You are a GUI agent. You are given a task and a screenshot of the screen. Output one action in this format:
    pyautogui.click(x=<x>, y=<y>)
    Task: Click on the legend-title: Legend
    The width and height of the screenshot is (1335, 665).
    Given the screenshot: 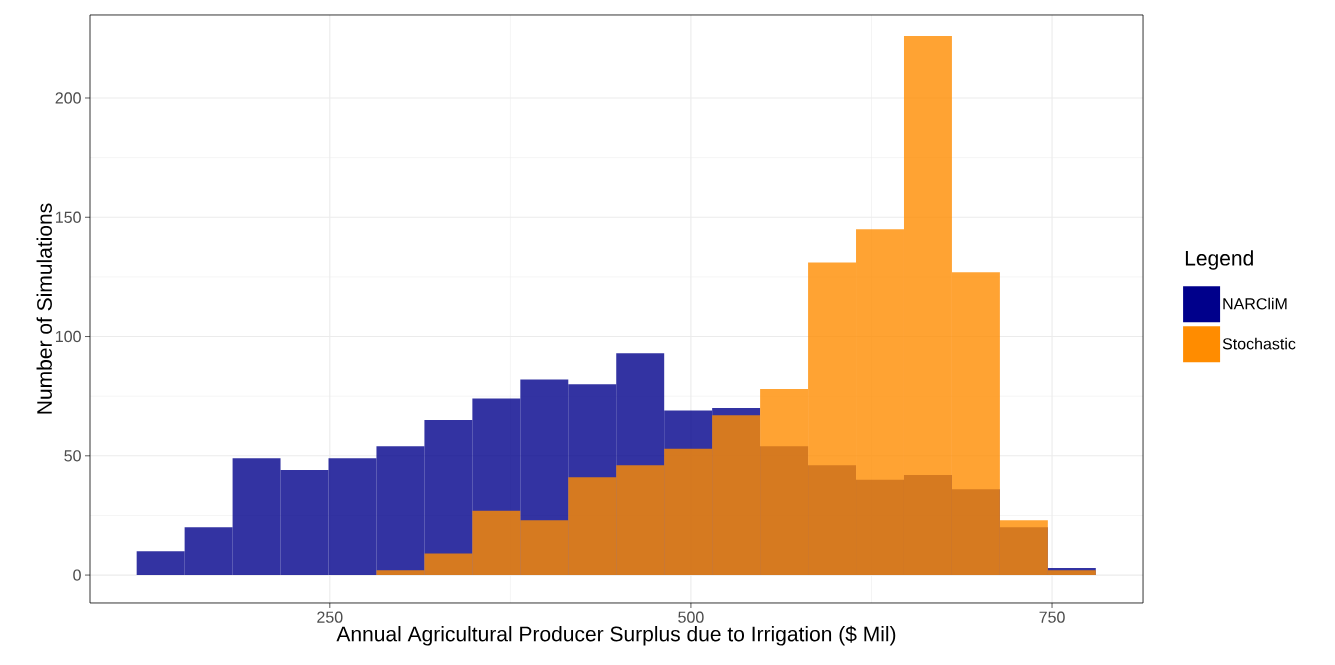 What is the action you would take?
    pyautogui.click(x=1219, y=260)
    